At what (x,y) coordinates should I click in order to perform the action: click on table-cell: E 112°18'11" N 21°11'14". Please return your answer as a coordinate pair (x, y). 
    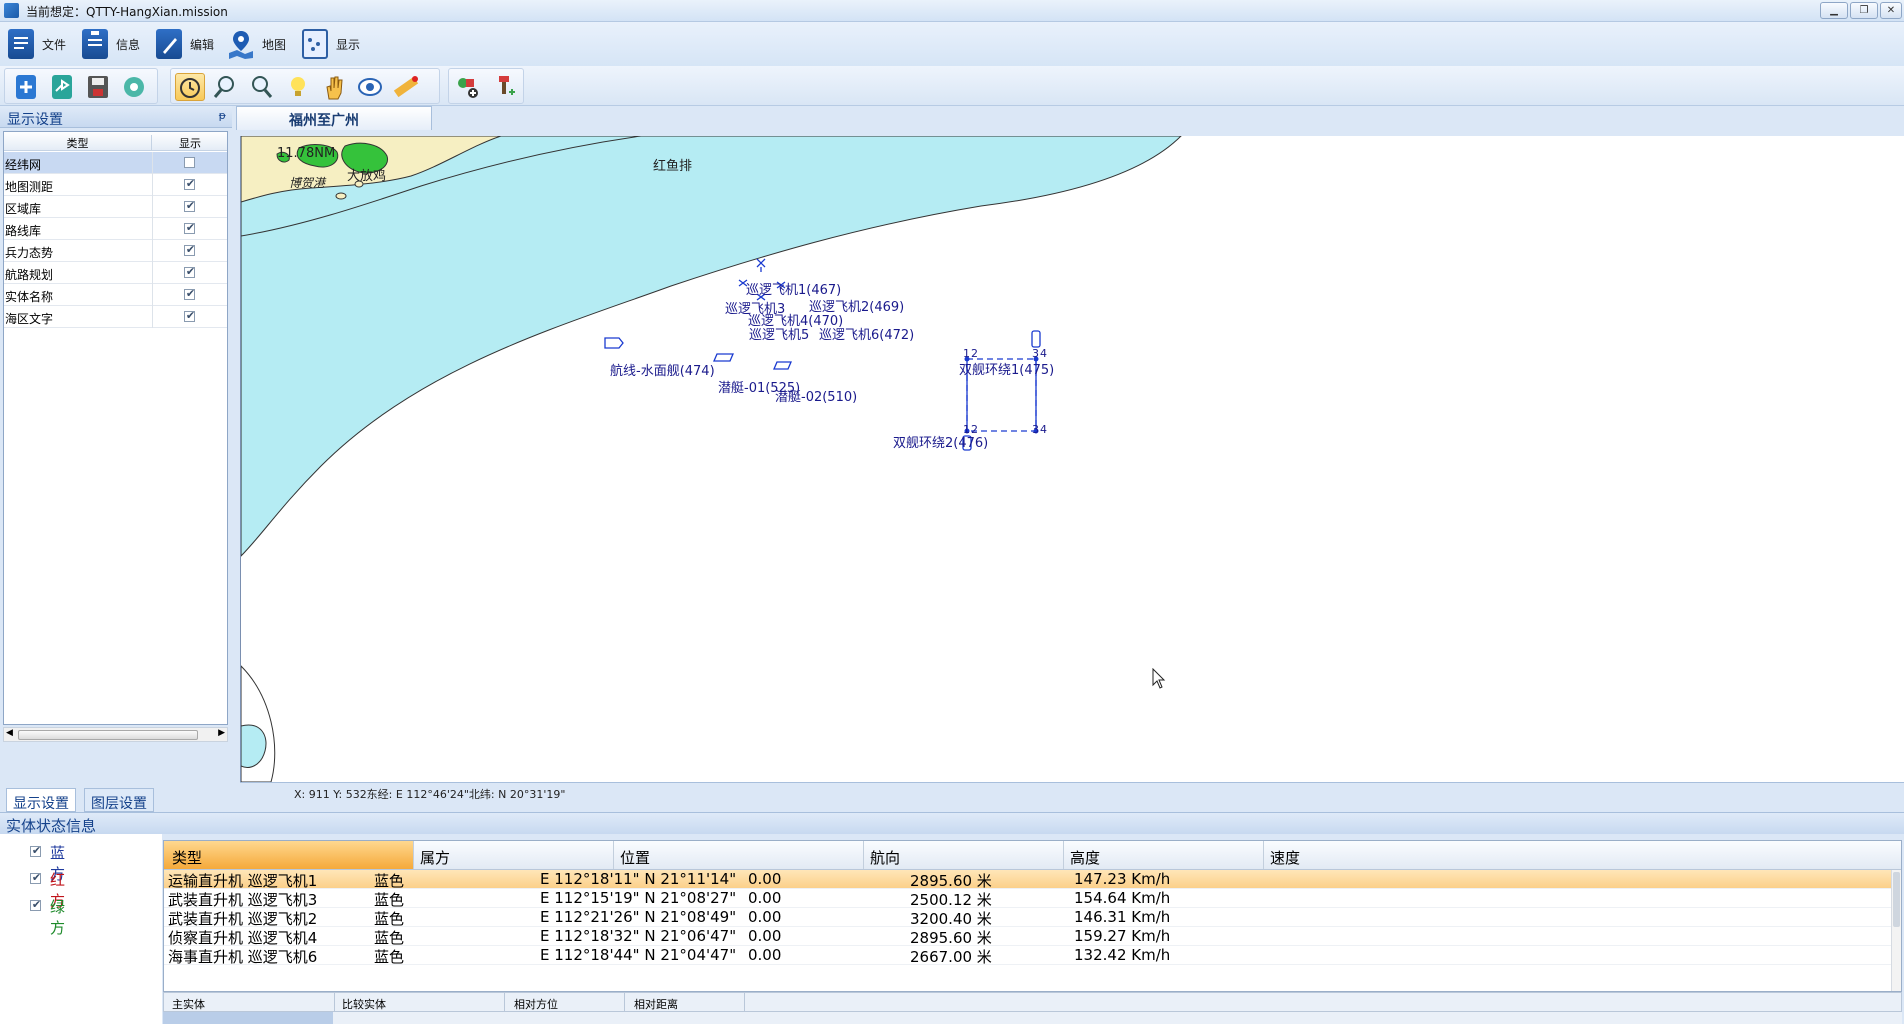
    Looking at the image, I should click on (638, 879).